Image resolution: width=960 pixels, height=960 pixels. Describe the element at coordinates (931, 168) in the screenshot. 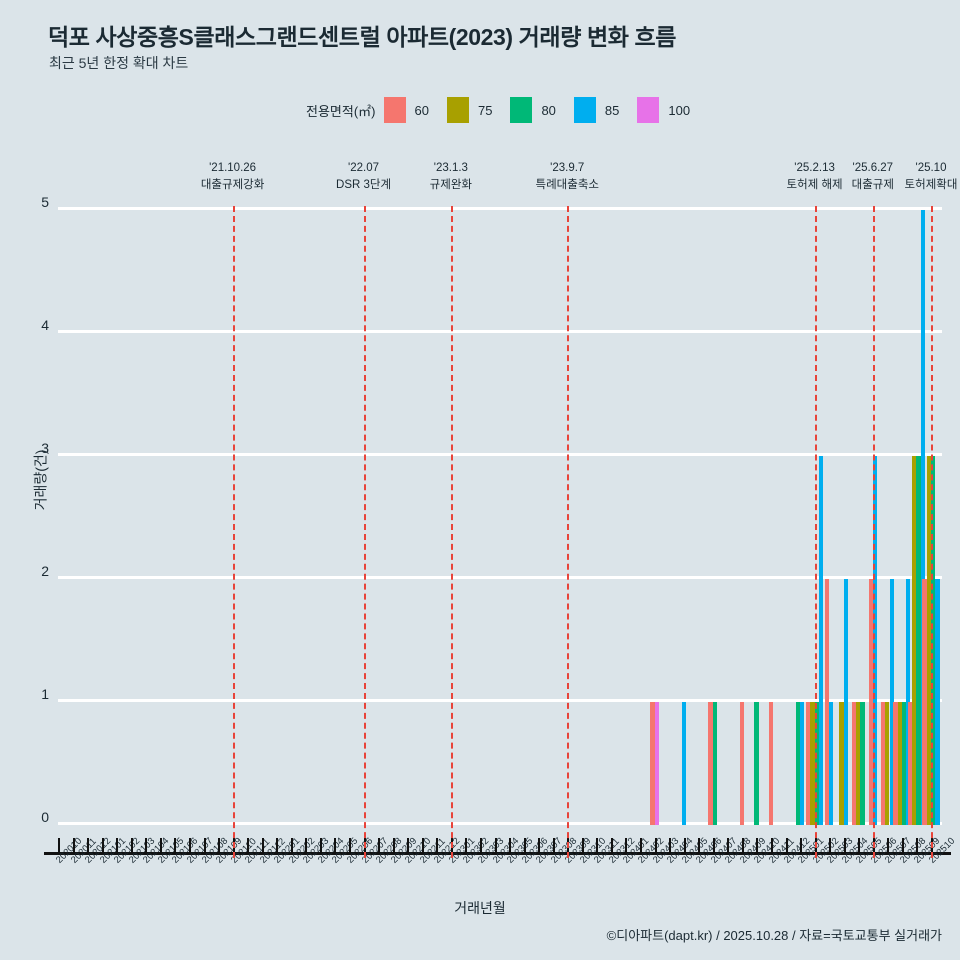

I see `event-date-6: '25.10` at that location.